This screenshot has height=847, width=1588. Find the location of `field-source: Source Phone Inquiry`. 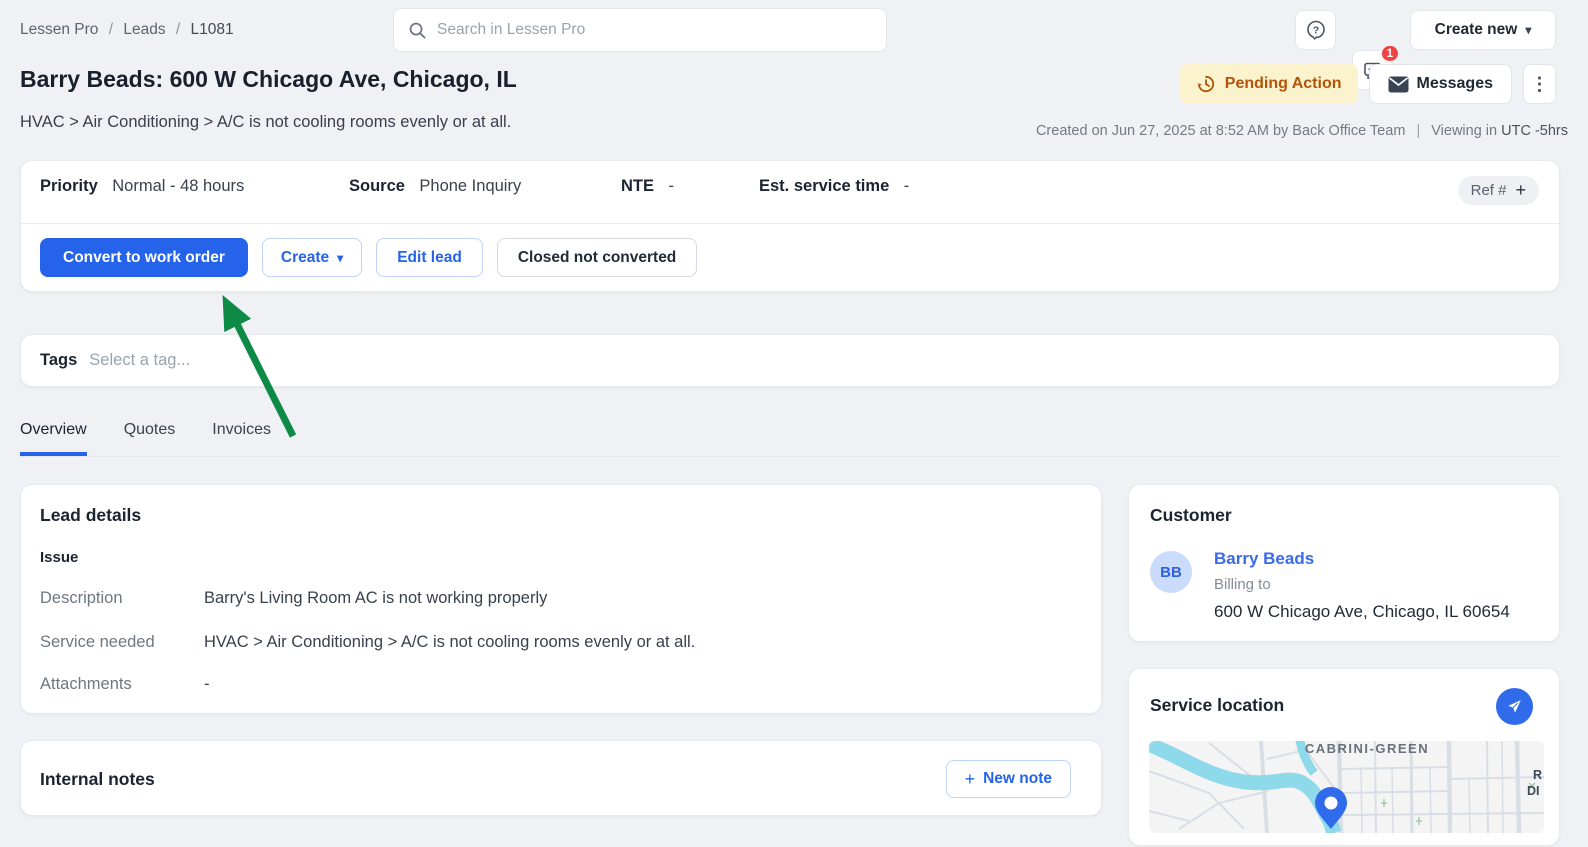

field-source: Source Phone Inquiry is located at coordinates (435, 186).